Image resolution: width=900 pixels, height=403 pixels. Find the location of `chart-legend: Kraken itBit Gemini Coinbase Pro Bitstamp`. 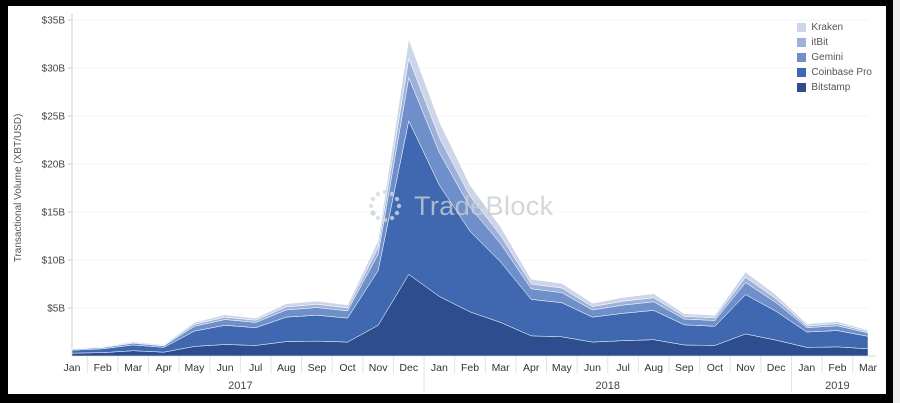

chart-legend: Kraken itBit Gemini Coinbase Pro Bitstamp is located at coordinates (834, 57).